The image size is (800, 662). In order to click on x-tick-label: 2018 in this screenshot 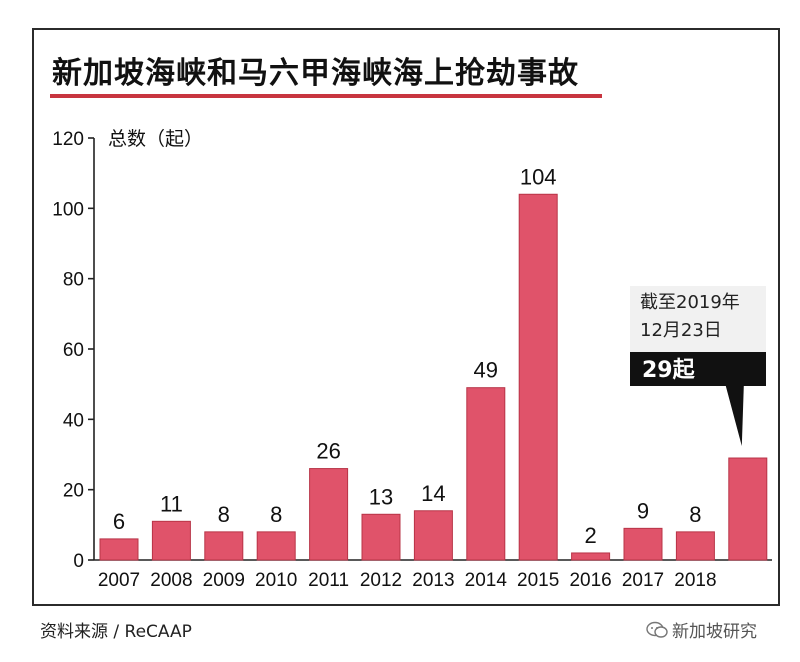, I will do `click(695, 580)`.